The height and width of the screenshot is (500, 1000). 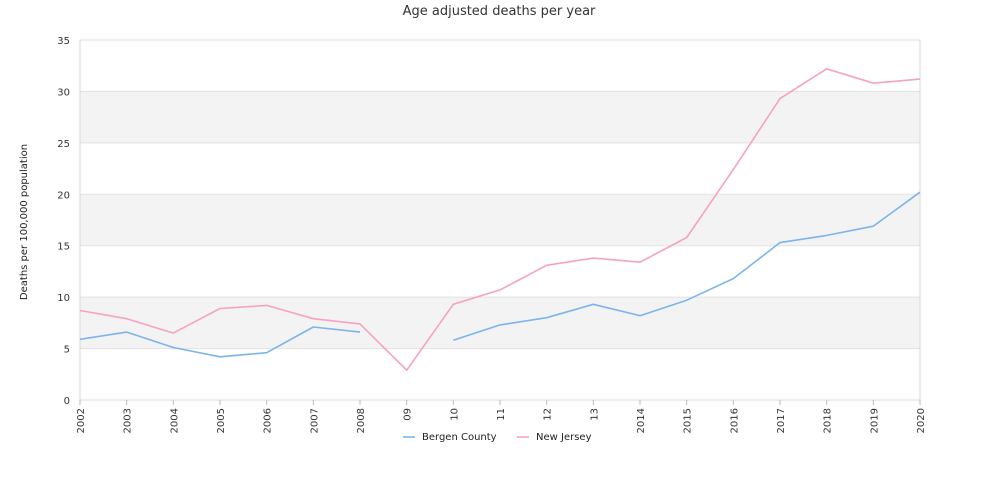 I want to click on x-tick-label: 2004, so click(x=174, y=420).